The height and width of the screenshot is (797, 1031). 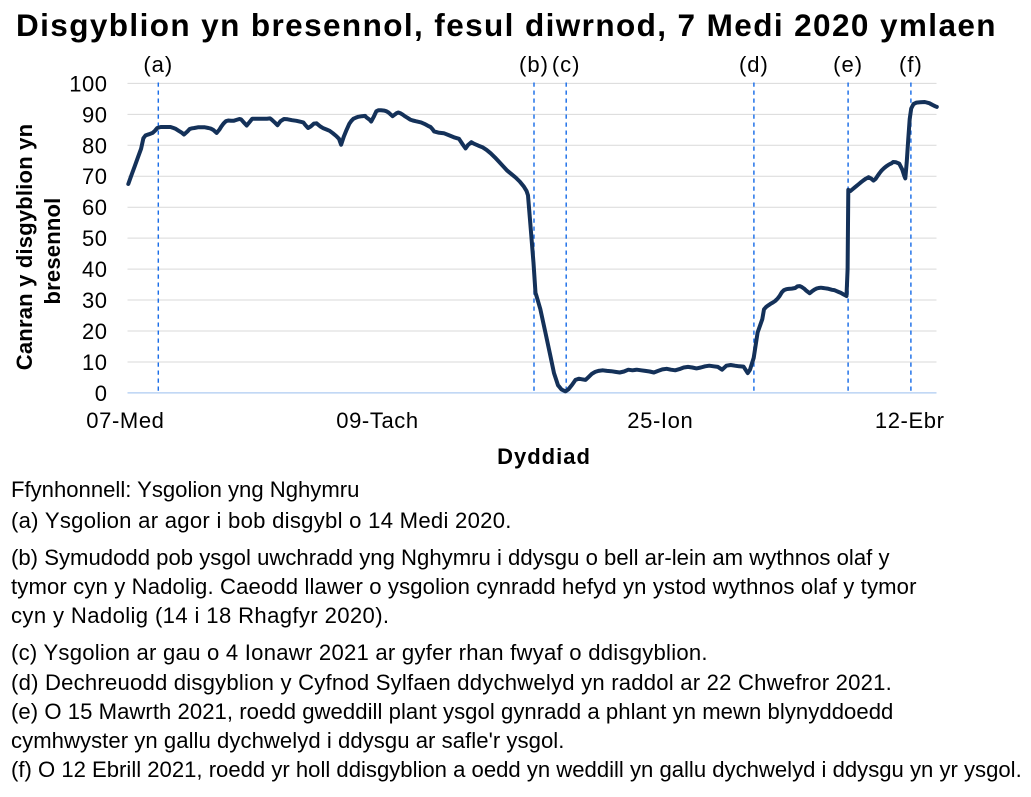 I want to click on svg-text: 40, so click(x=94, y=269).